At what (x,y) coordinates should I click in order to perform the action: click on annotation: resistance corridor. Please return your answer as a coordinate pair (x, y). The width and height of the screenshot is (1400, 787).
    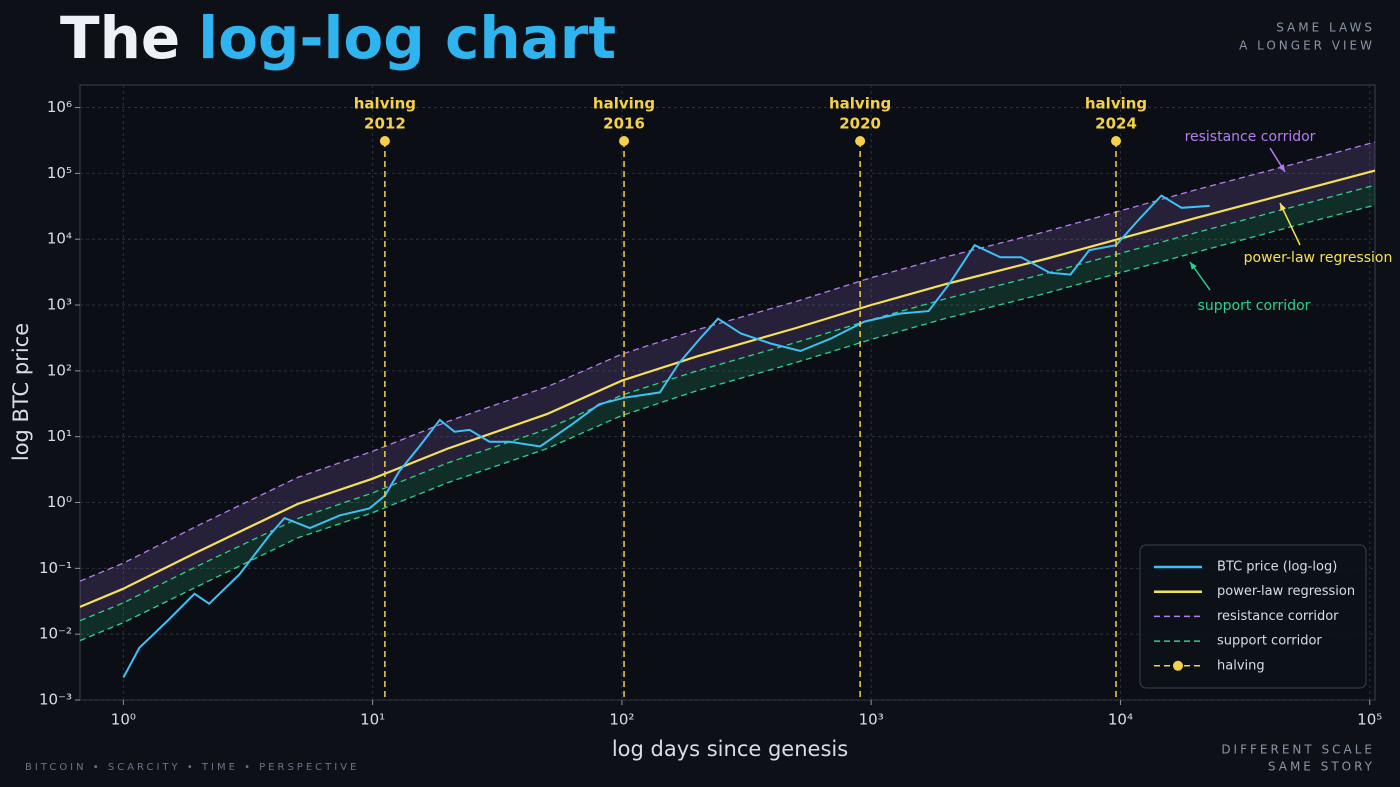
    Looking at the image, I should click on (1250, 137).